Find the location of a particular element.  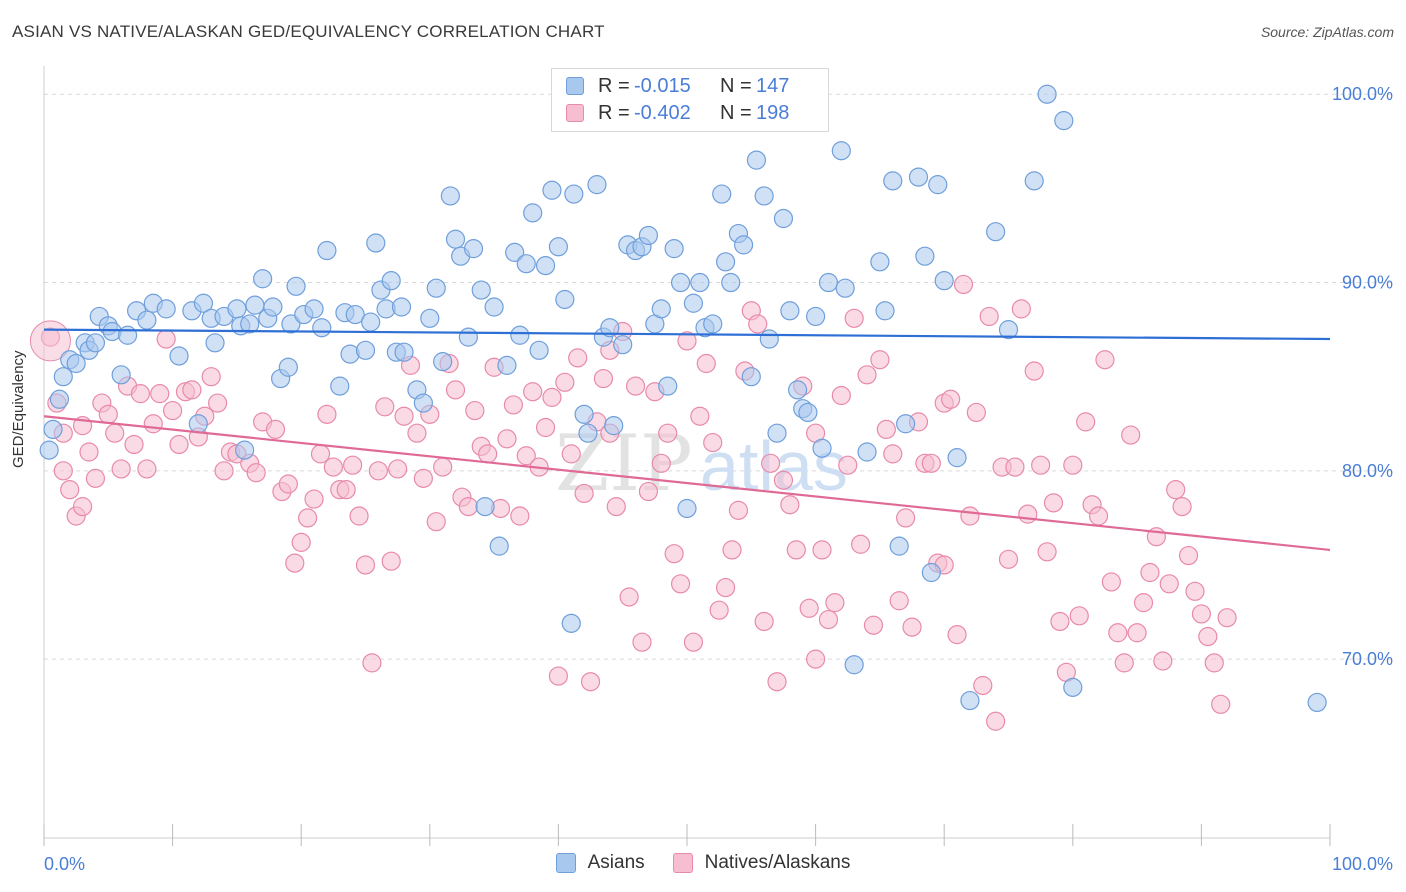

asians-swatch is located at coordinates (565, 863).